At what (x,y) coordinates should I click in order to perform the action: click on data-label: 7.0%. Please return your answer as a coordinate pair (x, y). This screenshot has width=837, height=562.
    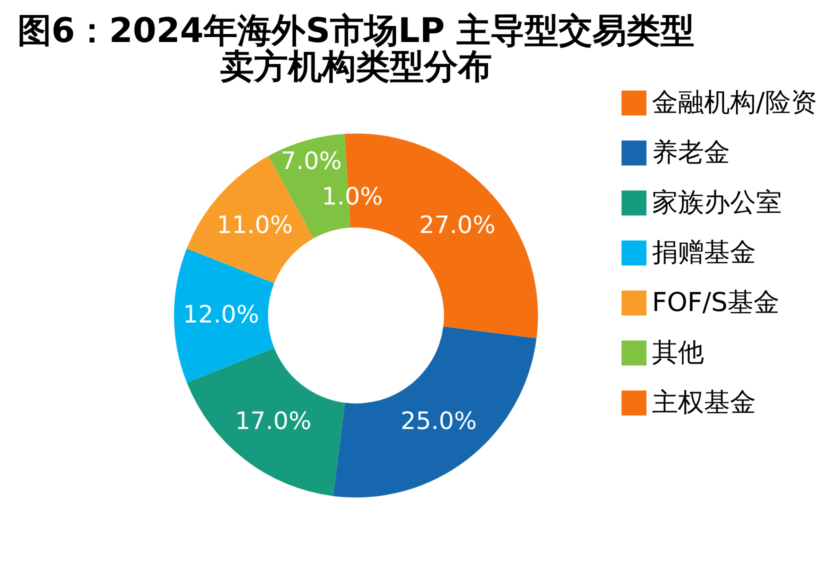
    Looking at the image, I should click on (311, 160).